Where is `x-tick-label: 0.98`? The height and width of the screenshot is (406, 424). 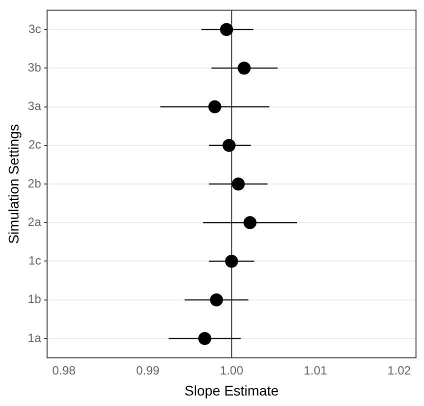
x-tick-label: 0.98 is located at coordinates (64, 370).